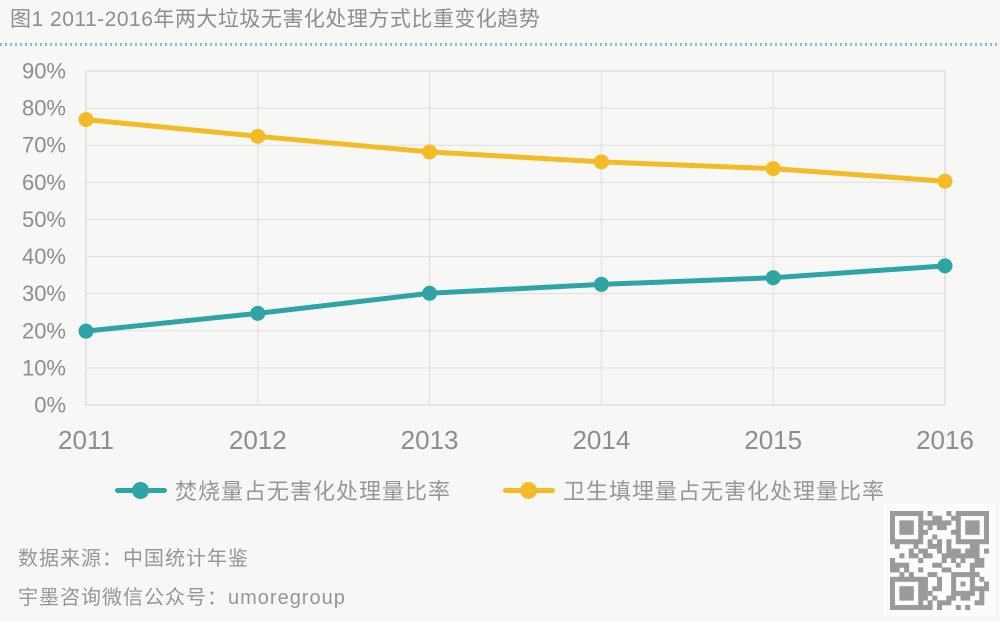  I want to click on dotted-separator, so click(500, 44).